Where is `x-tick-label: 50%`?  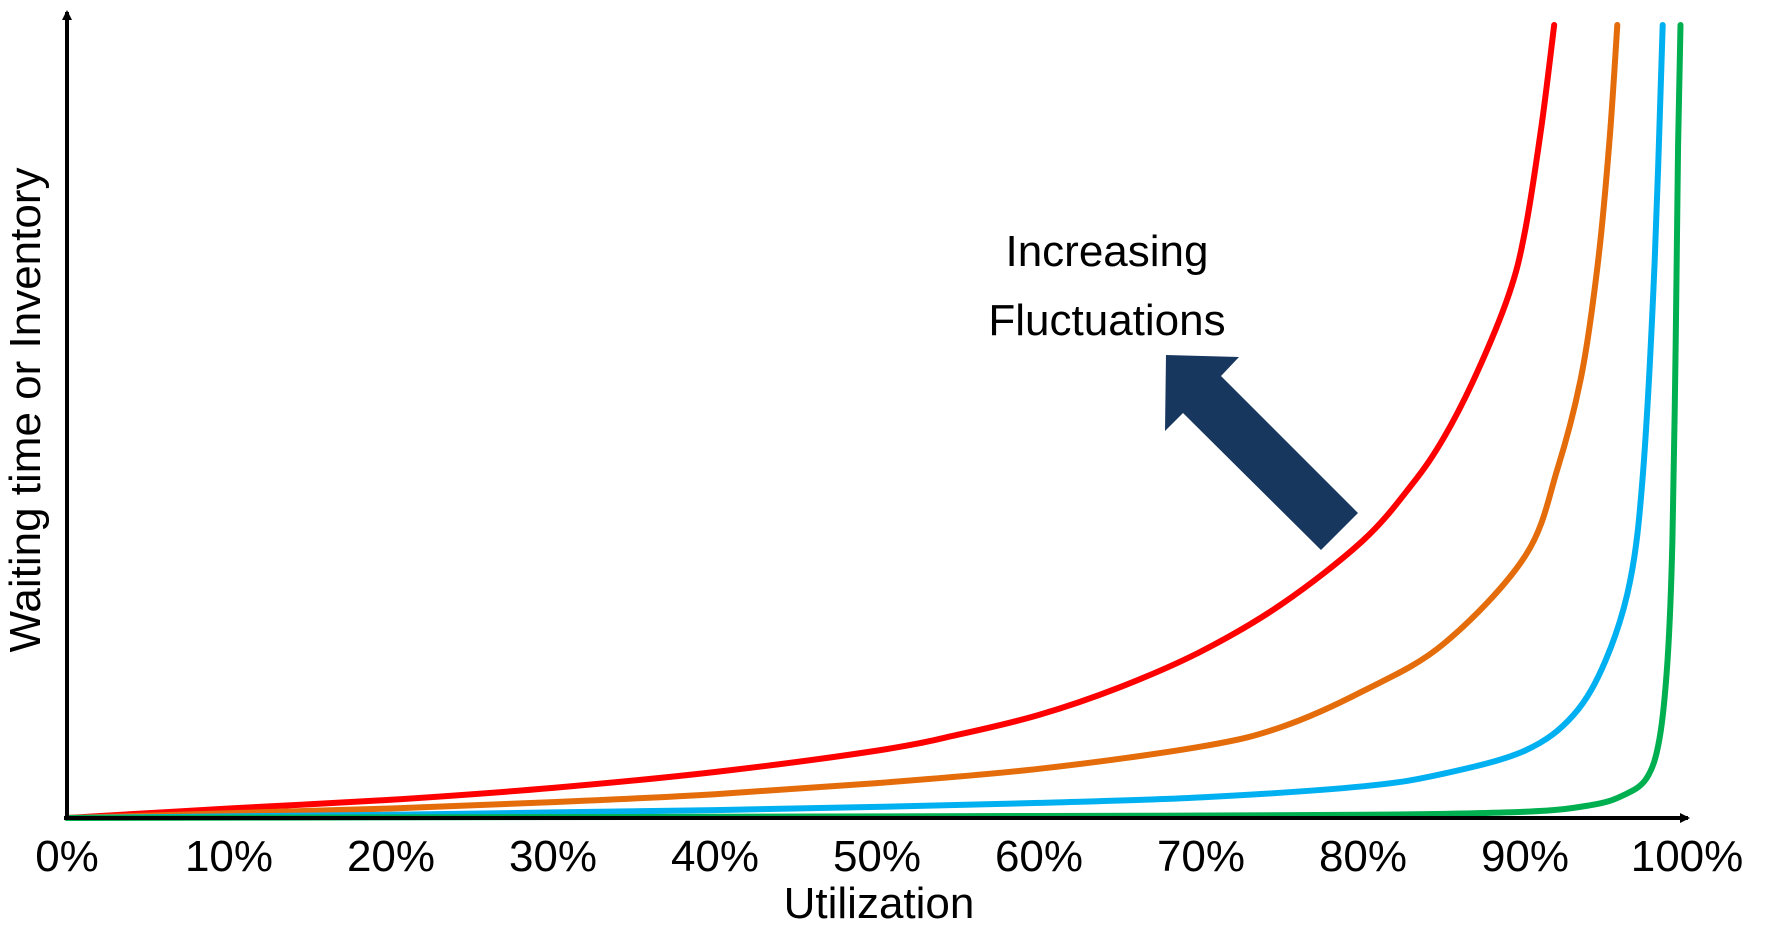
x-tick-label: 50% is located at coordinates (877, 856).